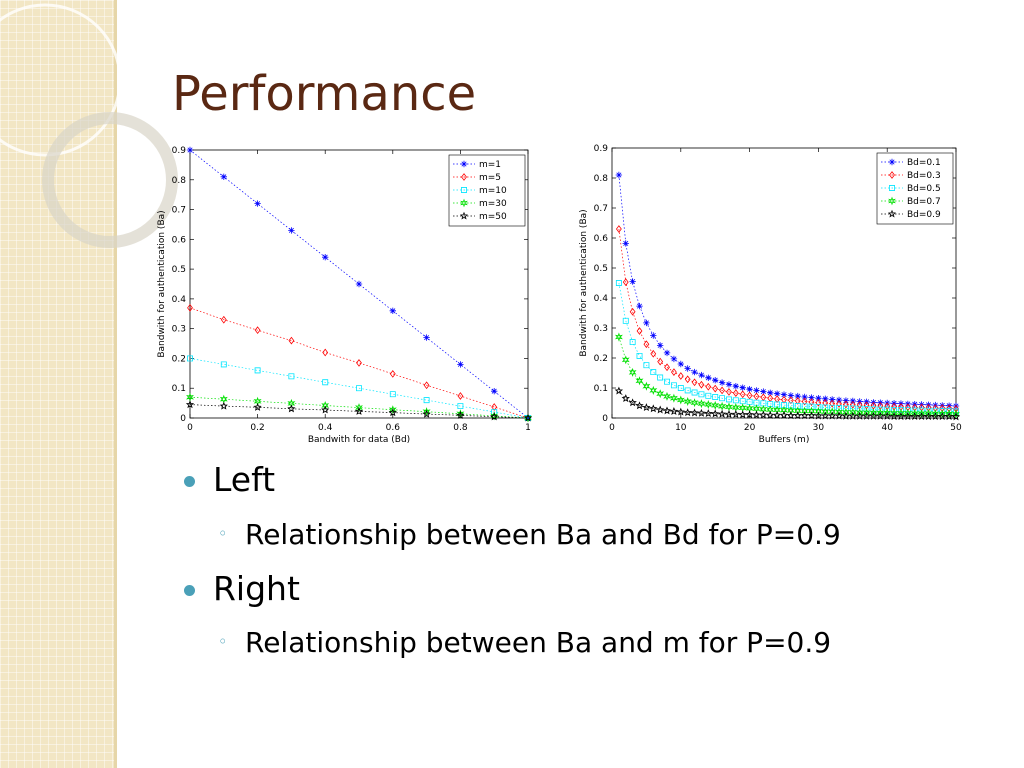  Describe the element at coordinates (584, 282) in the screenshot. I see `y-axis-label: Bandwith for authentication (Ba)` at that location.